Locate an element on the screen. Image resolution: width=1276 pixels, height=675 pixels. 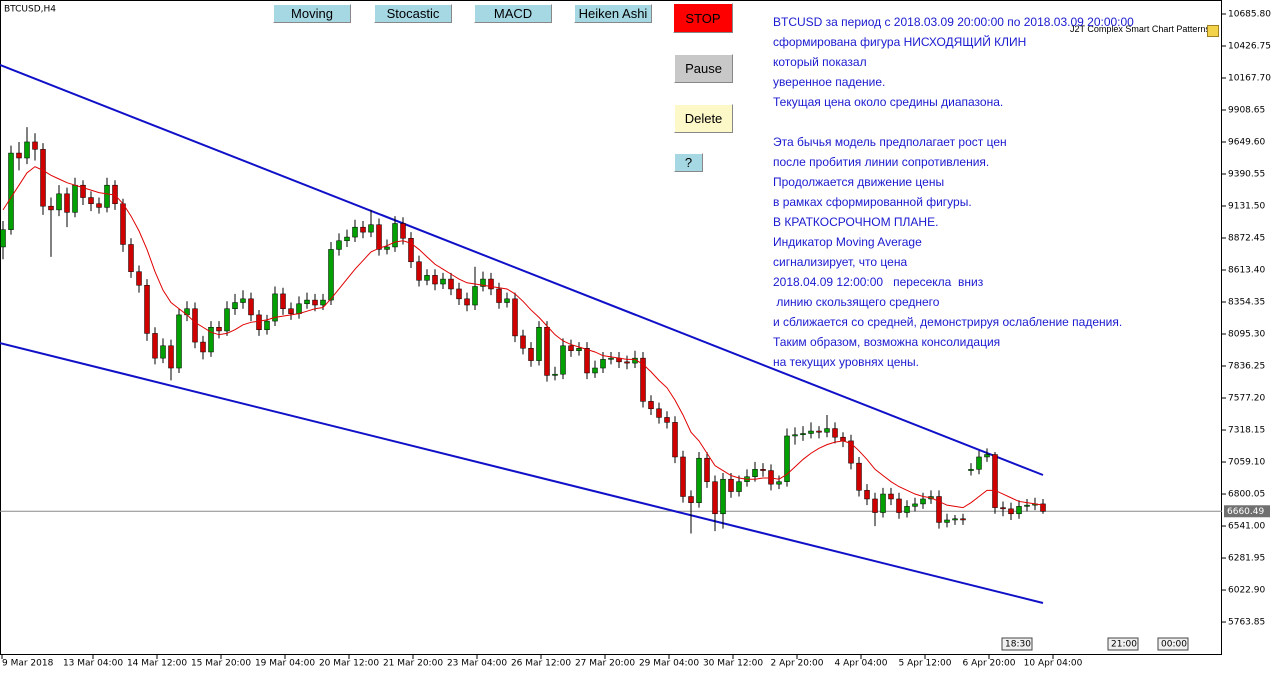
x-tick-label: 26 Mar 12:00 is located at coordinates (541, 664).